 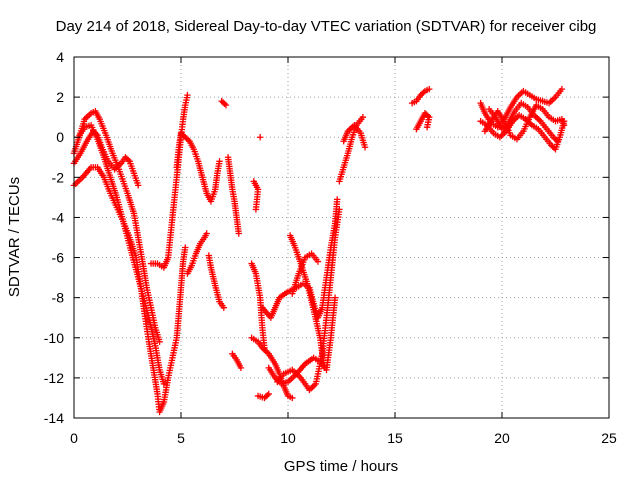 What do you see at coordinates (54, 338) in the screenshot?
I see `y-tick-label: -10` at bounding box center [54, 338].